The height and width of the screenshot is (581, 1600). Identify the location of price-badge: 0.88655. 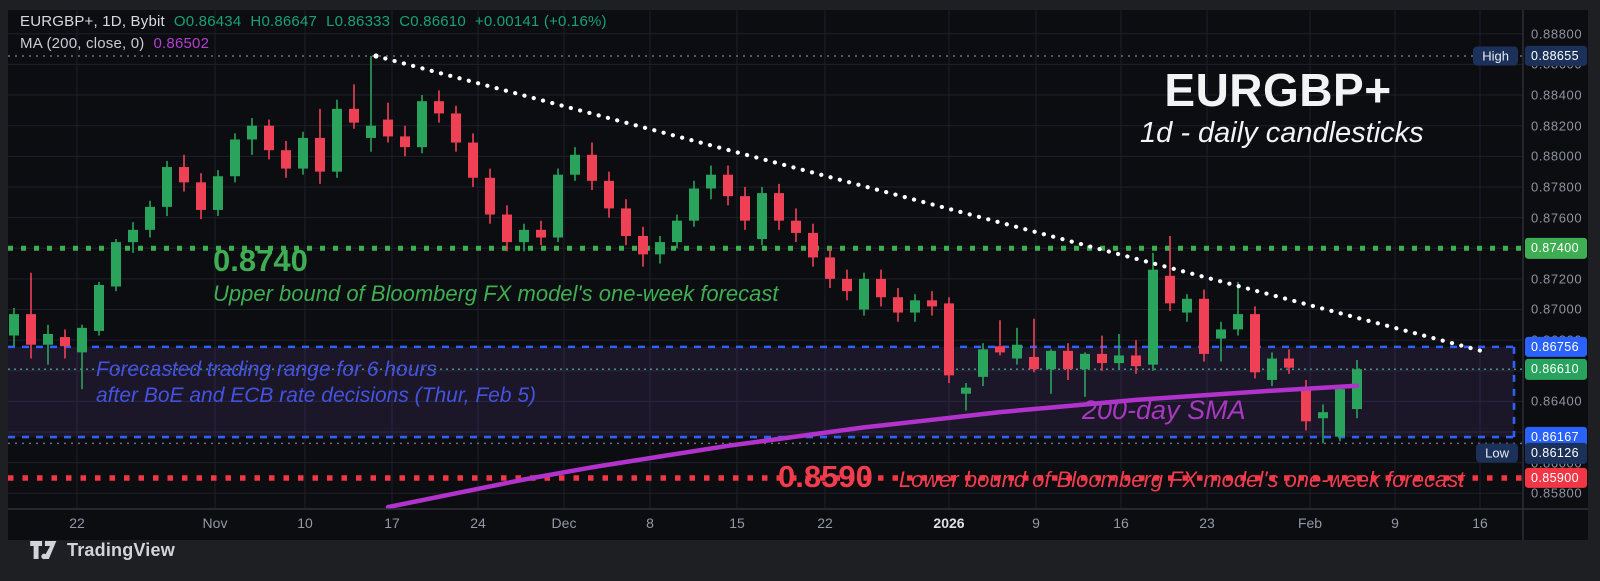
(1556, 56).